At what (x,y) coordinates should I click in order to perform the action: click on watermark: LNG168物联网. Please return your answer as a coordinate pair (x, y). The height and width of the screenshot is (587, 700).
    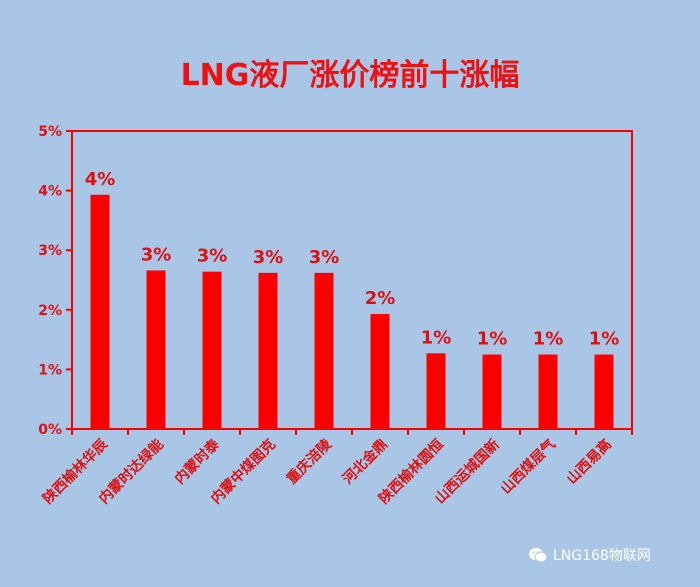
    Looking at the image, I should click on (589, 555).